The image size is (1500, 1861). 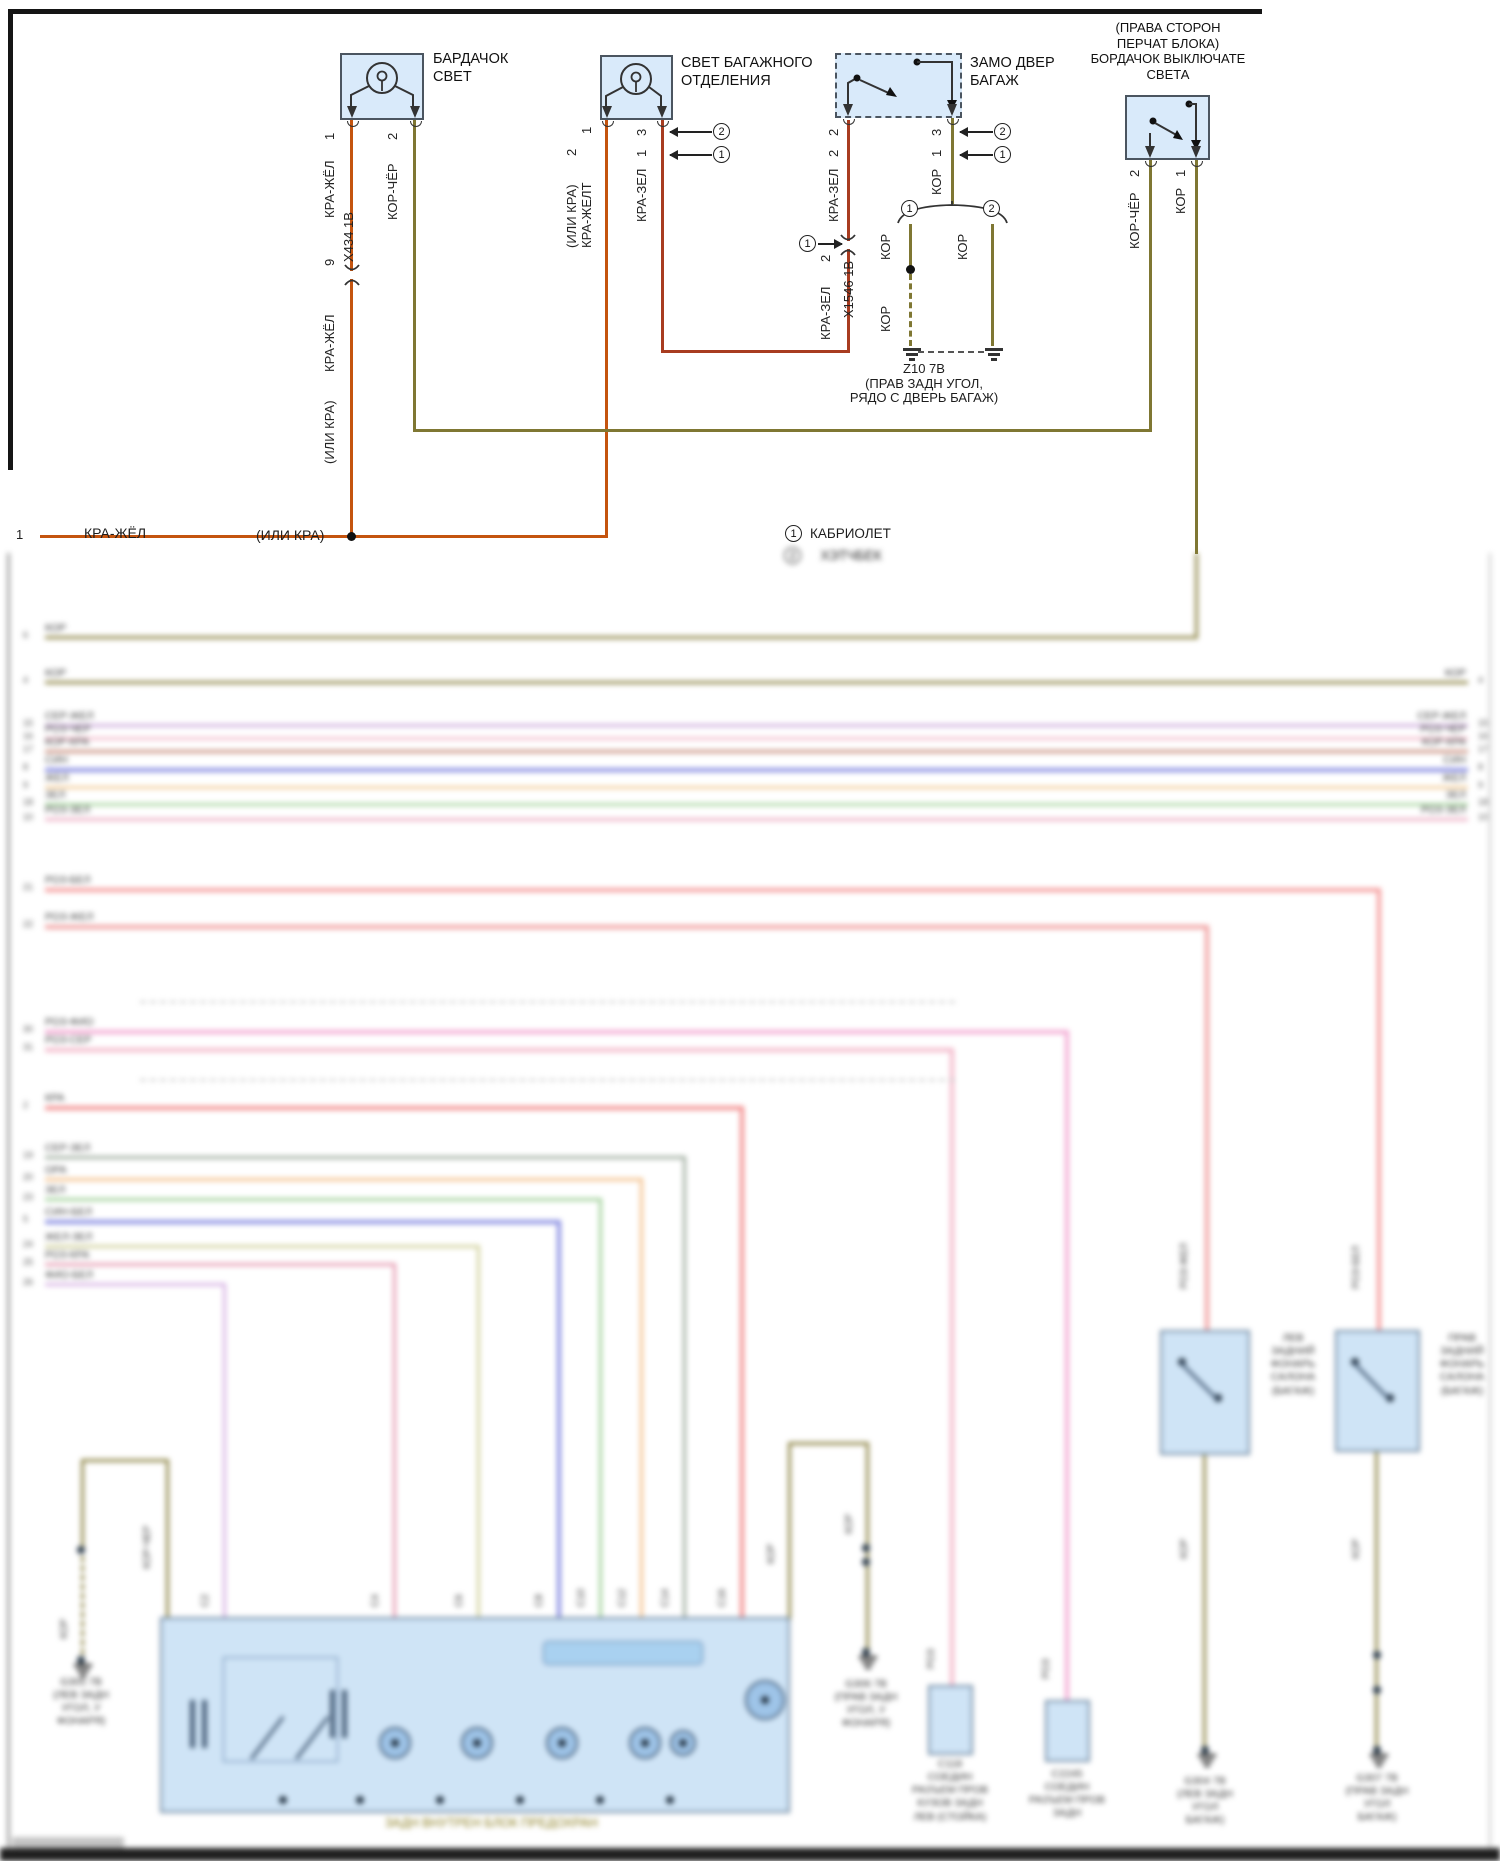 I want to click on pin-wire-label: КОР, so click(x=885, y=246).